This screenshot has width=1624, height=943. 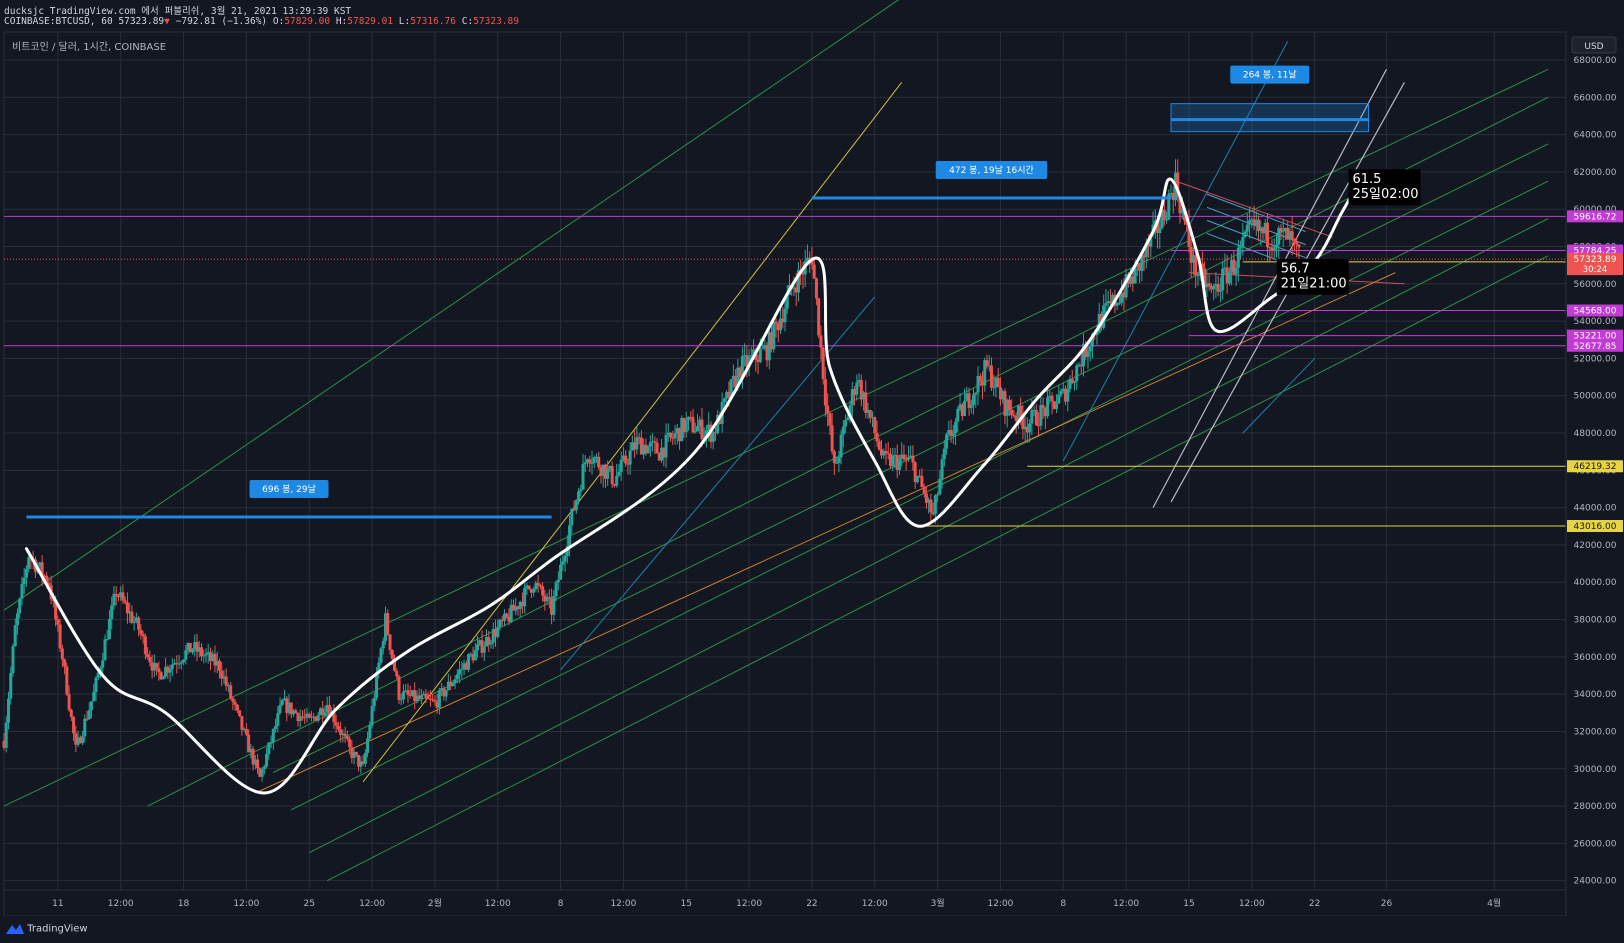 What do you see at coordinates (1595, 474) in the screenshot?
I see `price-axis` at bounding box center [1595, 474].